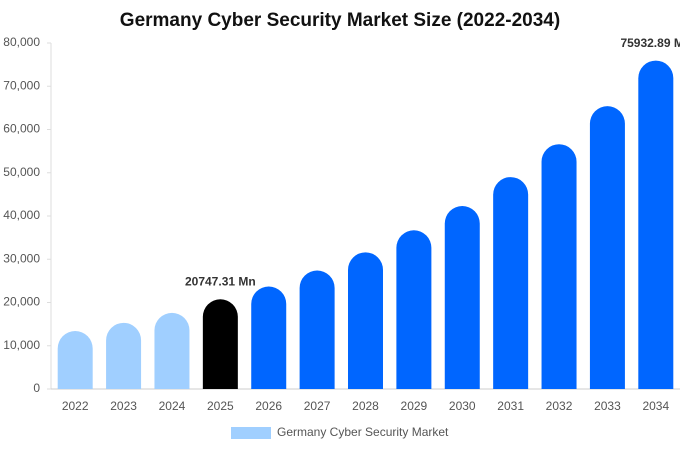  I want to click on y-tick-label: 40,000, so click(21, 215).